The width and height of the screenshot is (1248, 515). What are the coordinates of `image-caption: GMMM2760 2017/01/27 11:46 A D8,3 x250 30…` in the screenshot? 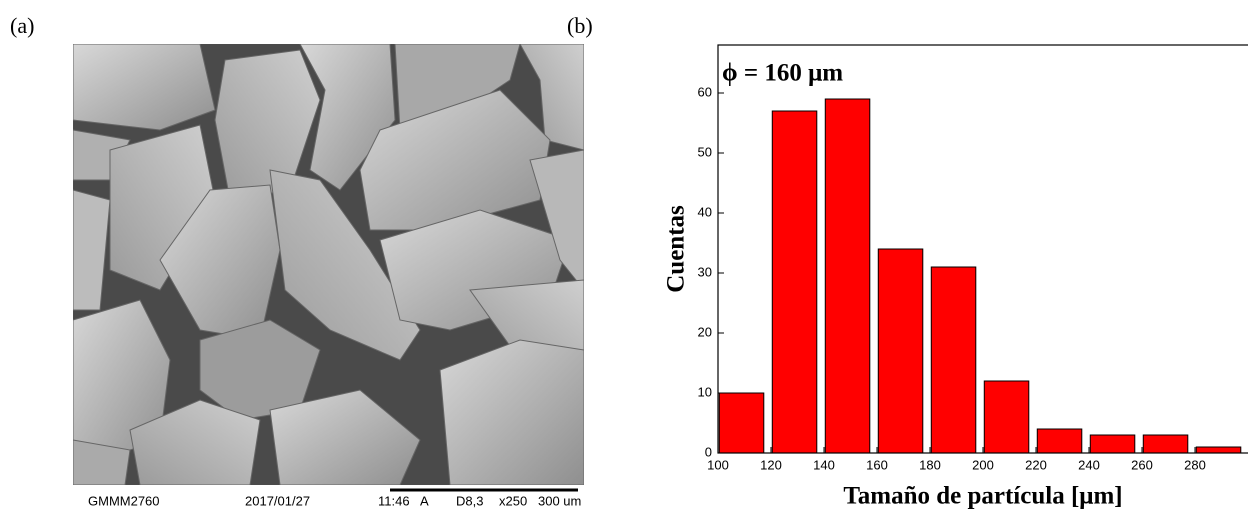 It's located at (334, 500).